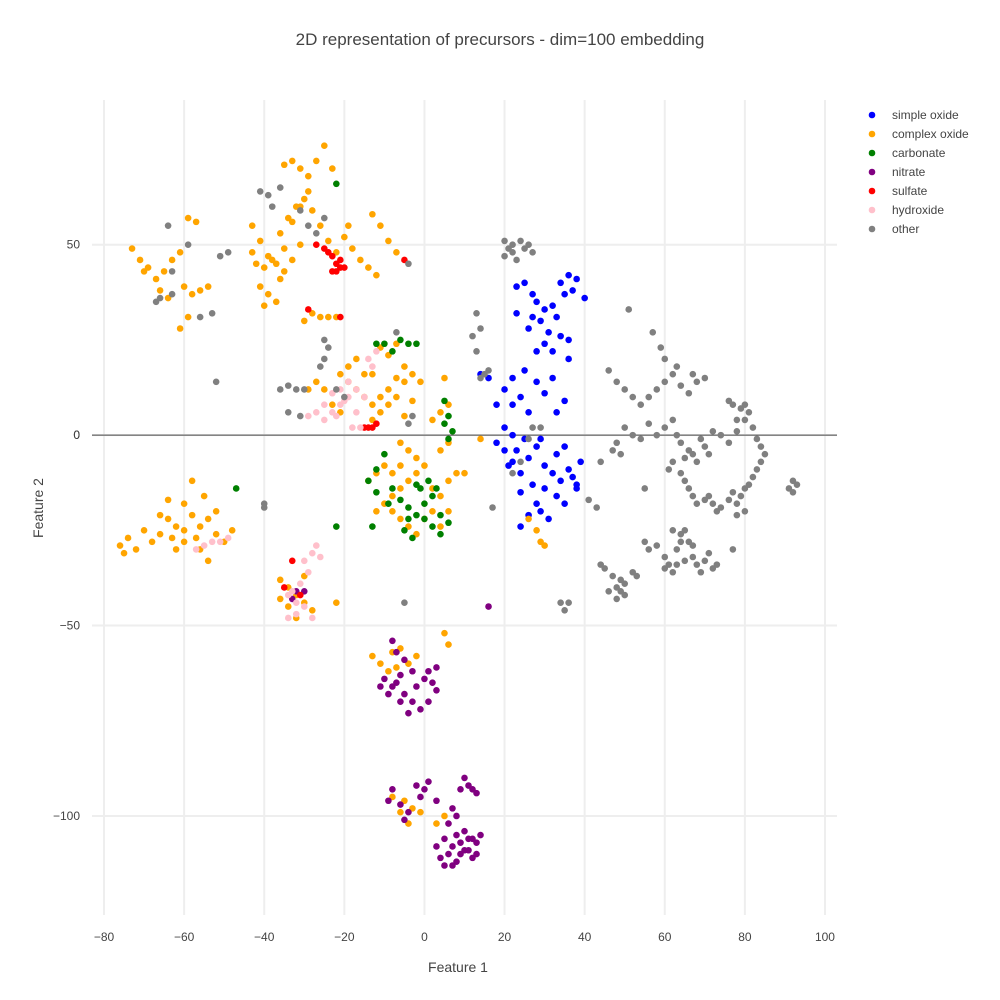 The height and width of the screenshot is (1000, 1000). I want to click on legend-item: complex oxide, so click(918, 134).